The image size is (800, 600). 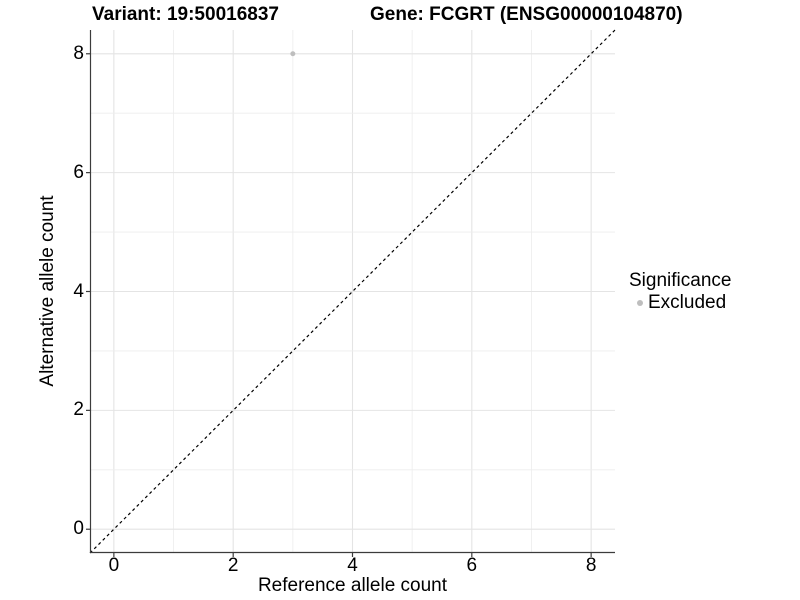 I want to click on variant-title: Variant: 19:50016837, so click(x=185, y=14).